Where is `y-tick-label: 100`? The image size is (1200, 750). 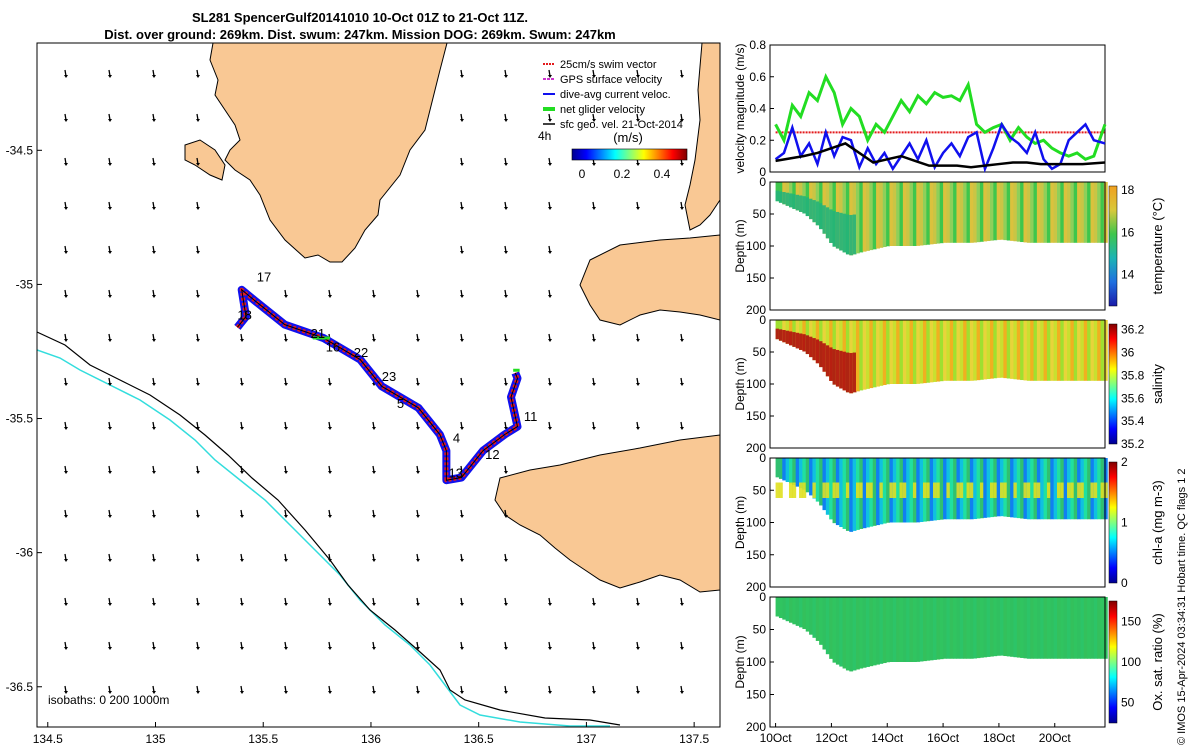
y-tick-label: 100 is located at coordinates (756, 384).